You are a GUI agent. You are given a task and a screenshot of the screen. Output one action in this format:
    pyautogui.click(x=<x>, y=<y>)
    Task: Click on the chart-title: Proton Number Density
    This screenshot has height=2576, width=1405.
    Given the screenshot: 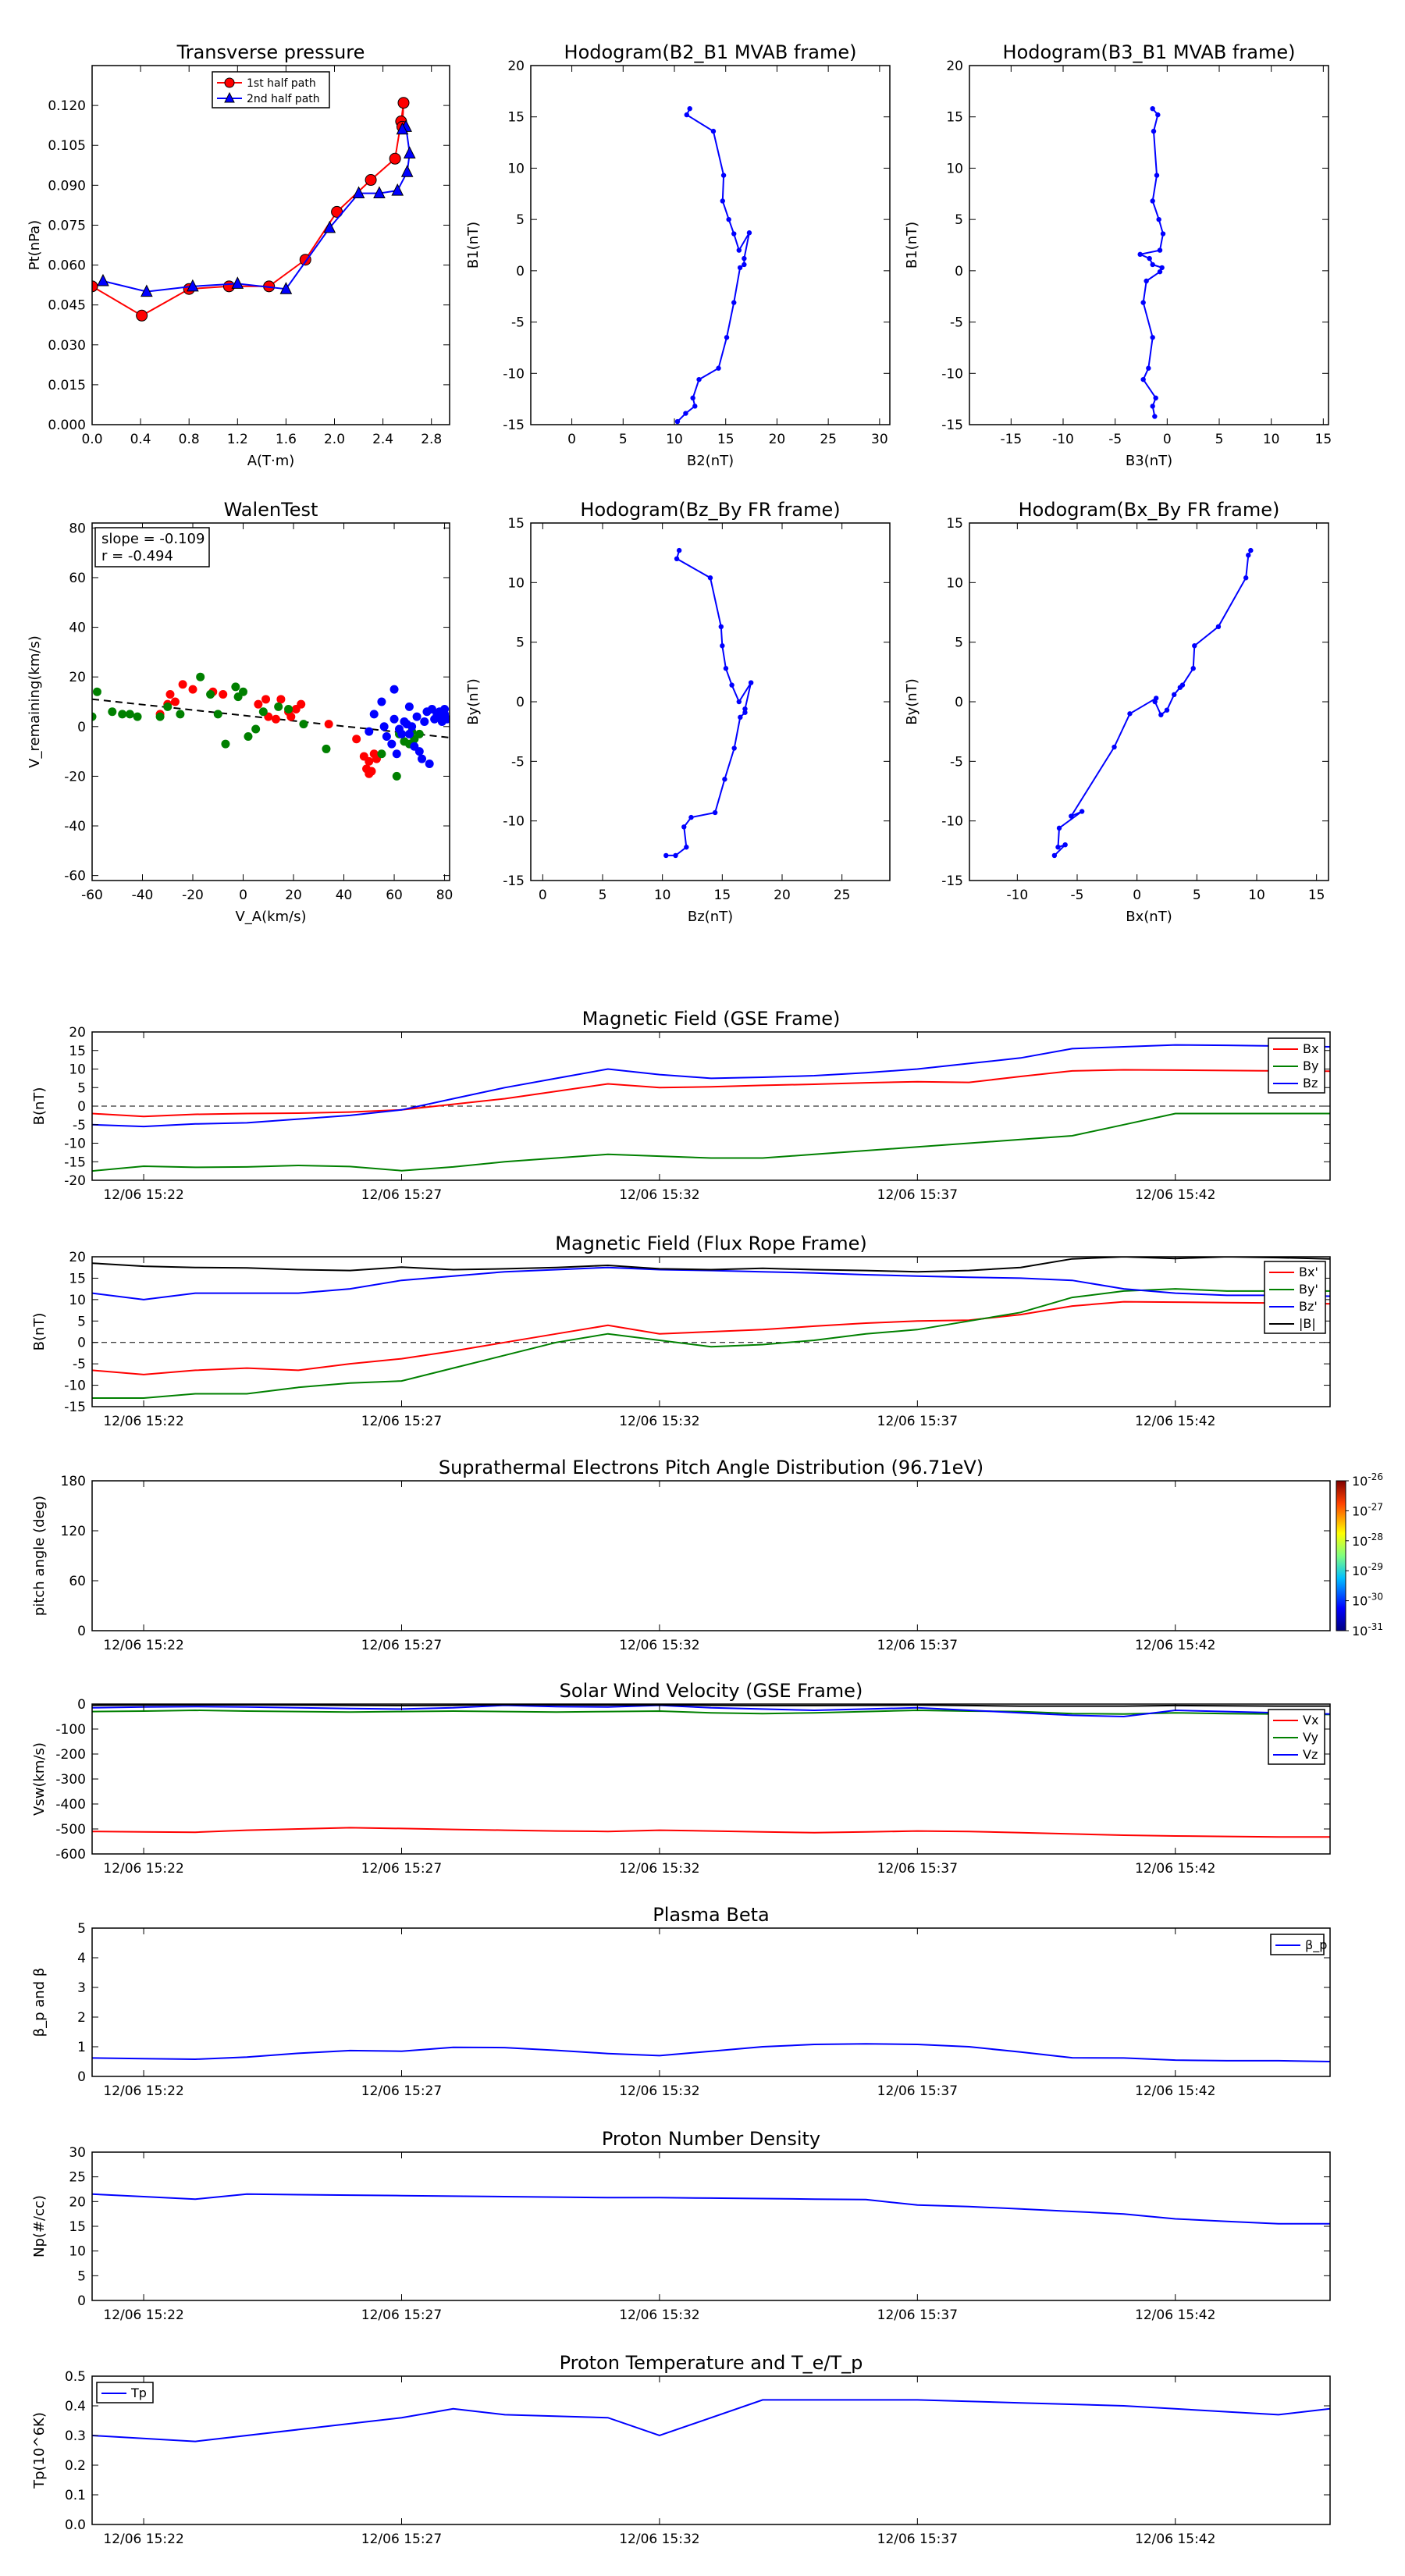 What is the action you would take?
    pyautogui.click(x=711, y=2139)
    